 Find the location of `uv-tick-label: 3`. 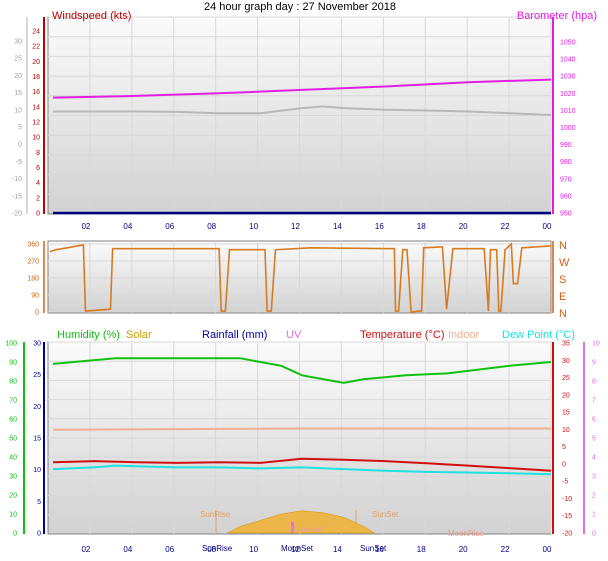

uv-tick-label: 3 is located at coordinates (594, 477).